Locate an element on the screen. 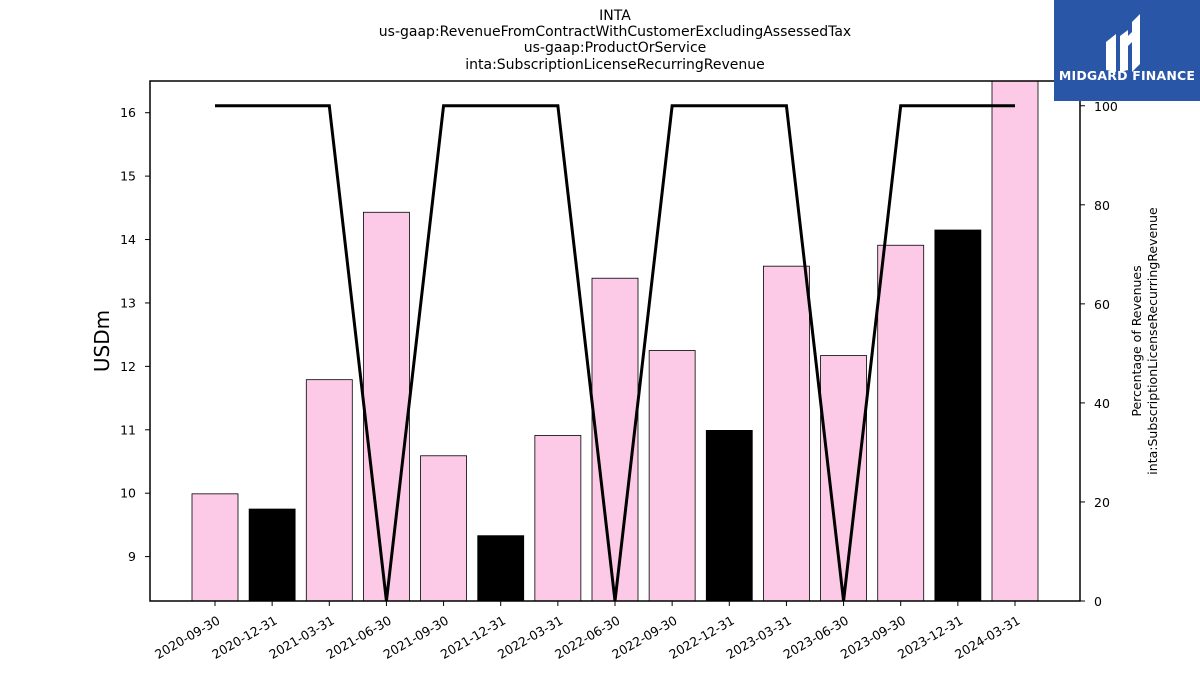 This screenshot has height=675, width=1200. x-tick-label-2024-03-31: 2024-03-31 is located at coordinates (987, 637).